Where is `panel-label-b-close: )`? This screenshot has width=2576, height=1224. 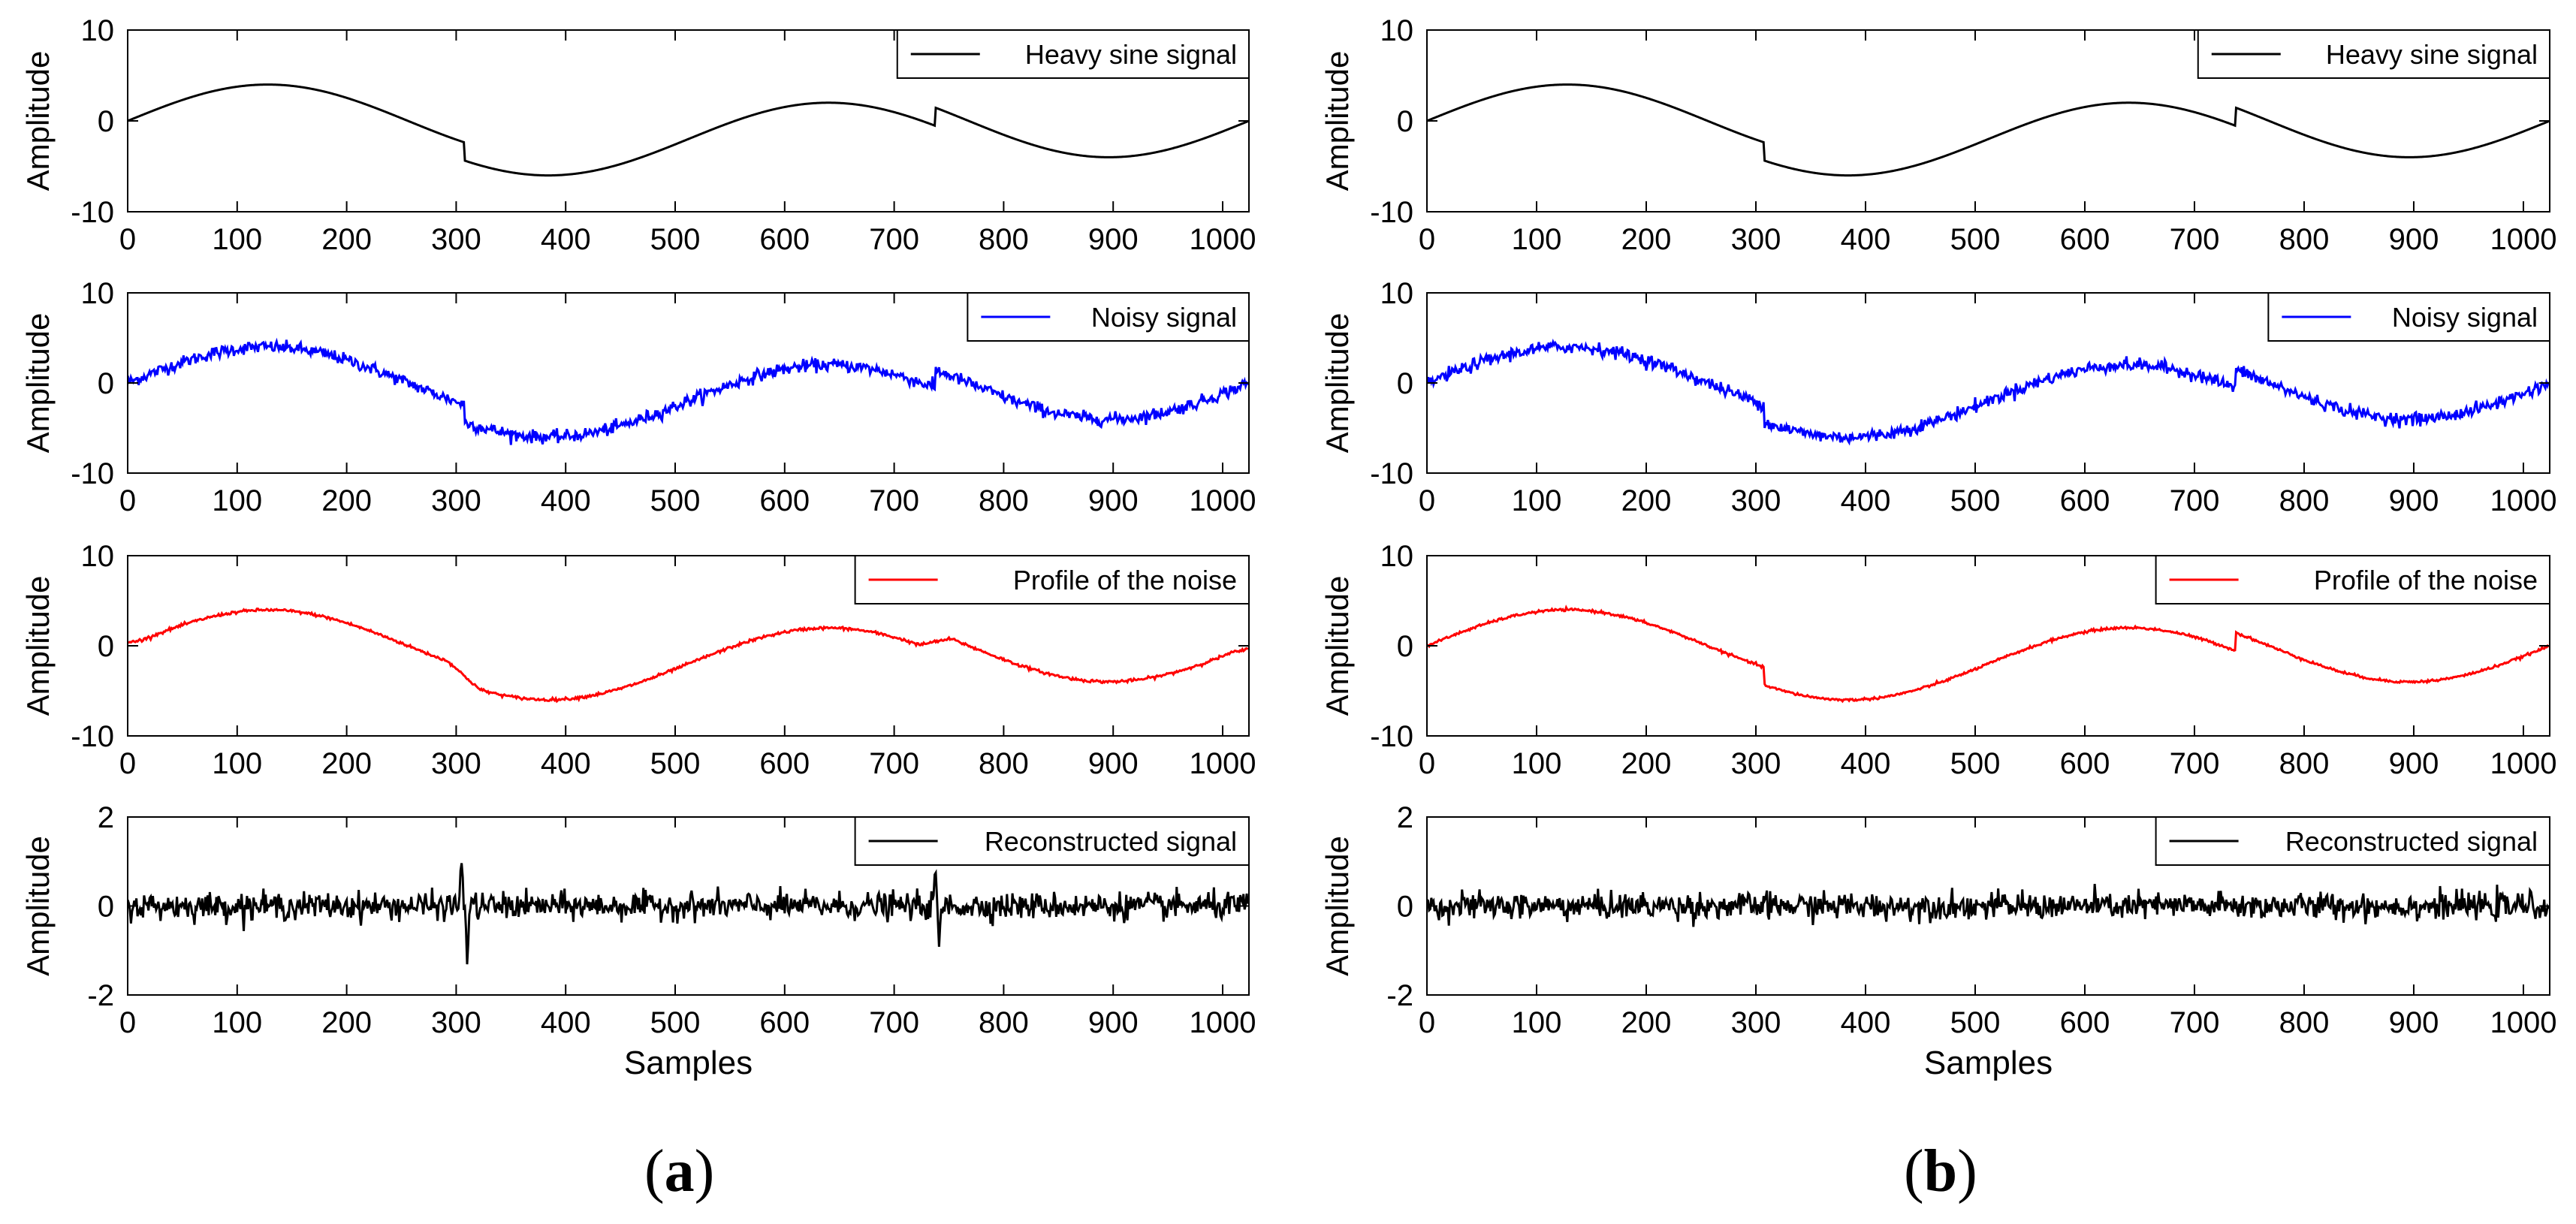
panel-label-b-close: ) is located at coordinates (1967, 1171).